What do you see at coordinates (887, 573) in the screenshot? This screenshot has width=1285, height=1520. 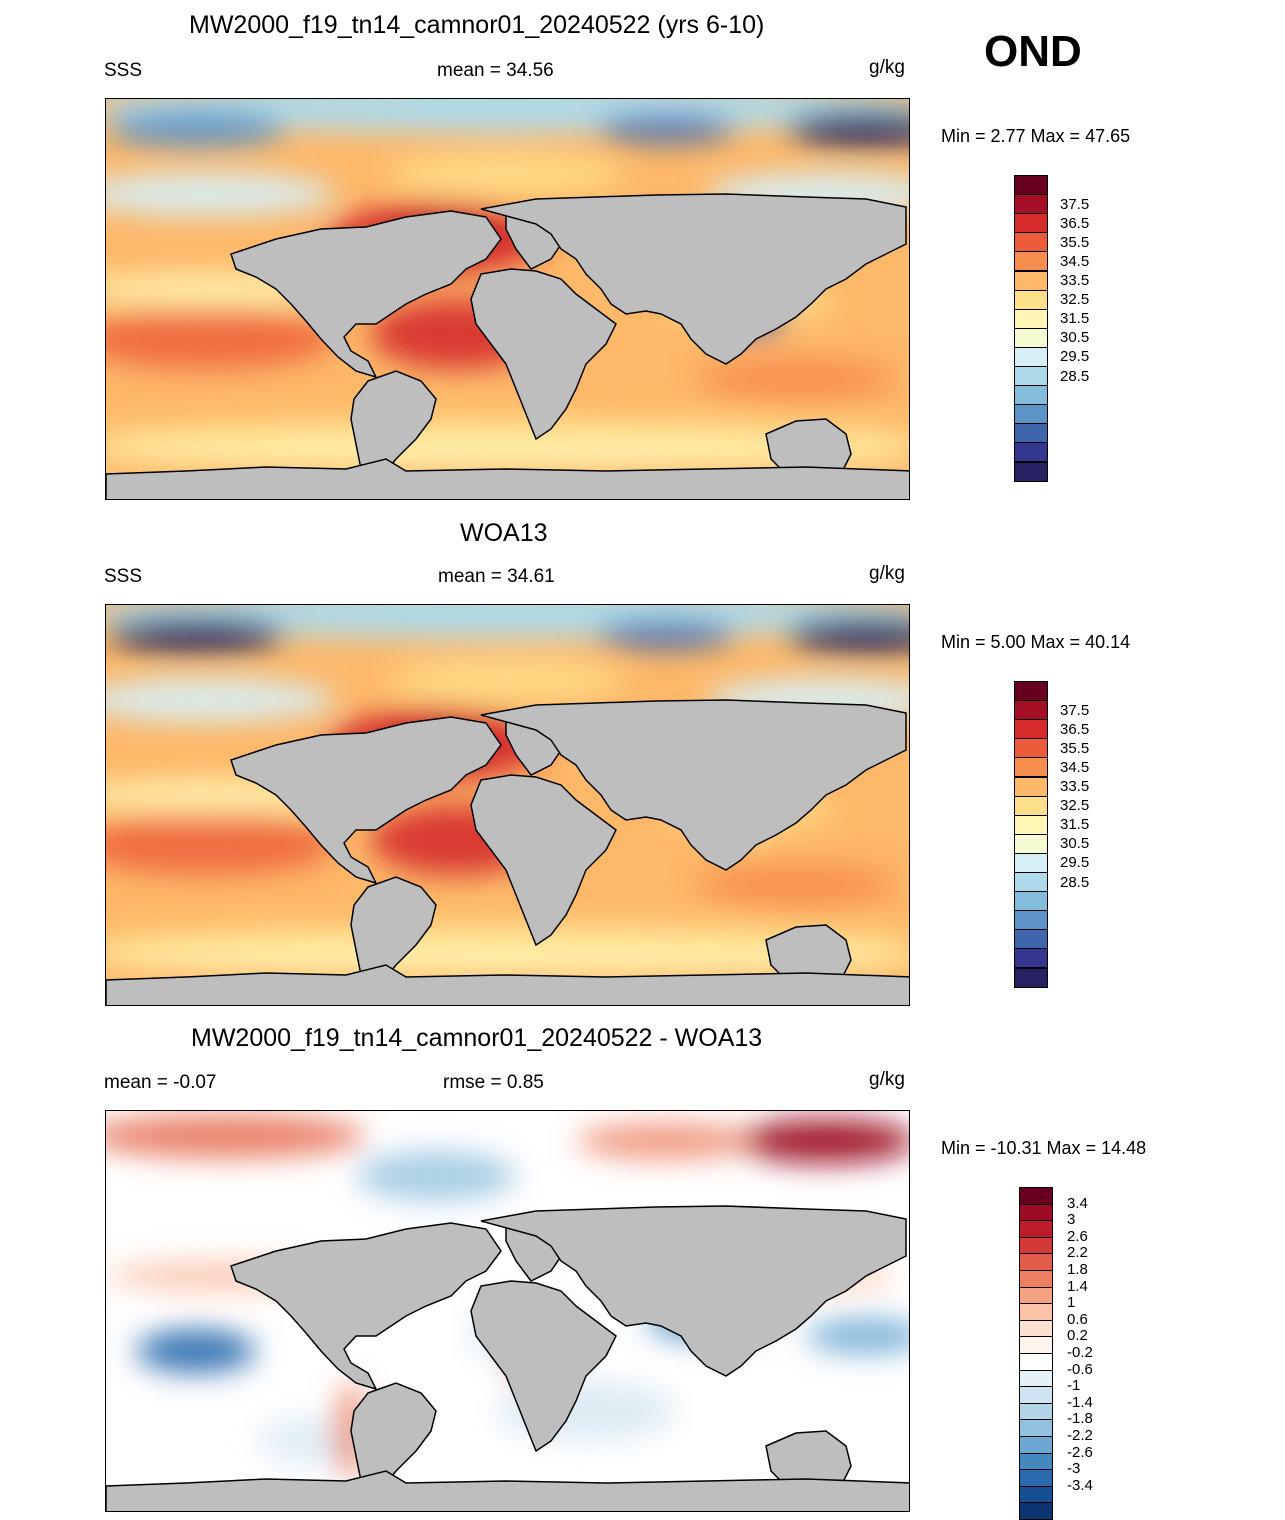 I see `panel2-unit-label: g/kg` at bounding box center [887, 573].